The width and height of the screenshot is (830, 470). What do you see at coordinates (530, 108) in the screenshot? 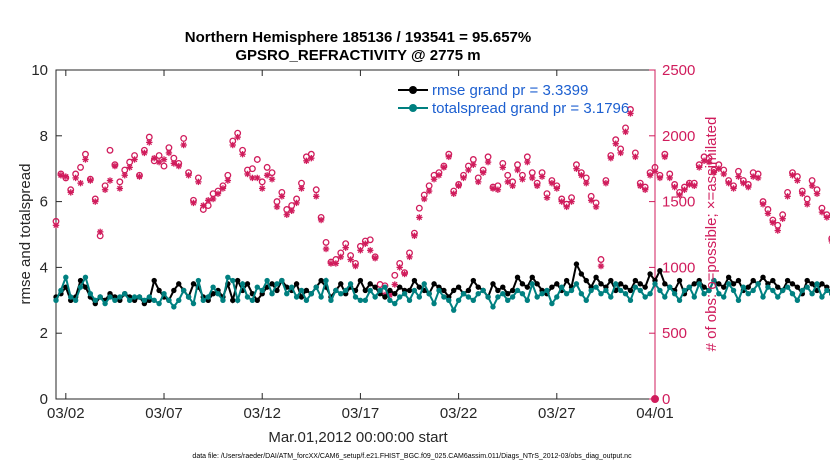
I see `legend-spread-label: totalspread grand pr = 3.1796` at bounding box center [530, 108].